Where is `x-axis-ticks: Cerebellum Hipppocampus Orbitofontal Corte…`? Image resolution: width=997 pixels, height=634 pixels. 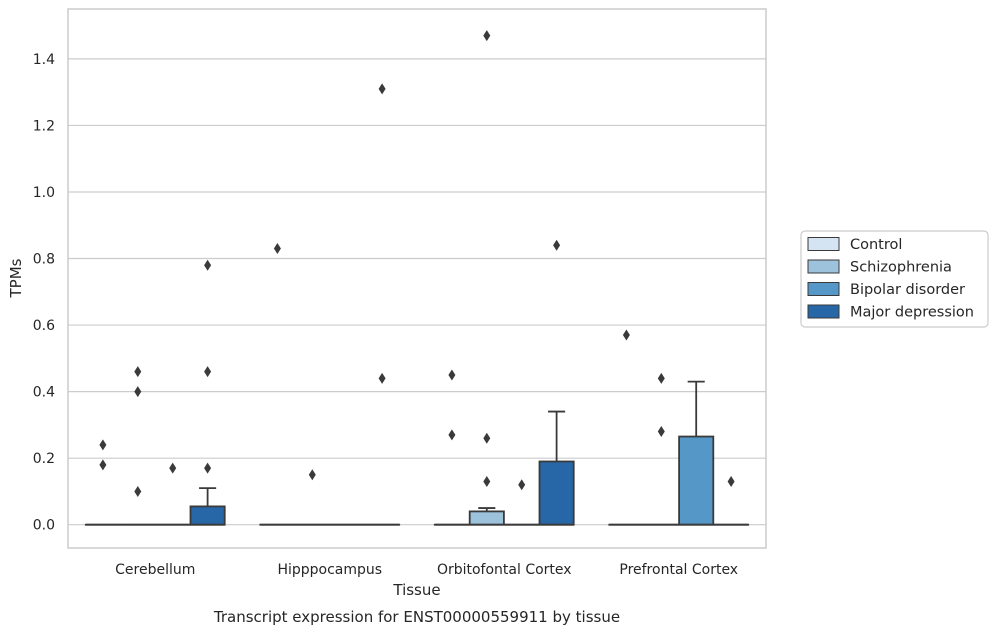
x-axis-ticks: Cerebellum Hipppocampus Orbitofontal Corte… is located at coordinates (426, 570).